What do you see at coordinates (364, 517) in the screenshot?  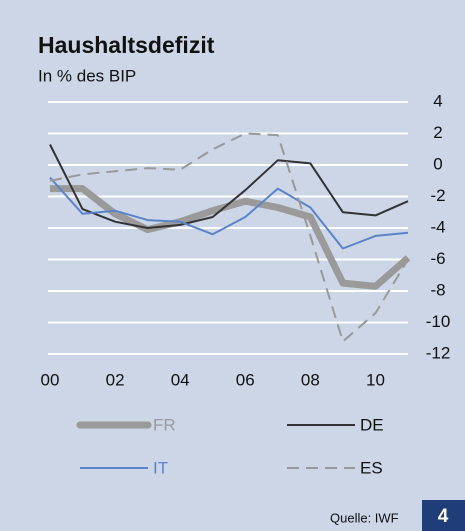 I see `source: Quelle: IWF` at bounding box center [364, 517].